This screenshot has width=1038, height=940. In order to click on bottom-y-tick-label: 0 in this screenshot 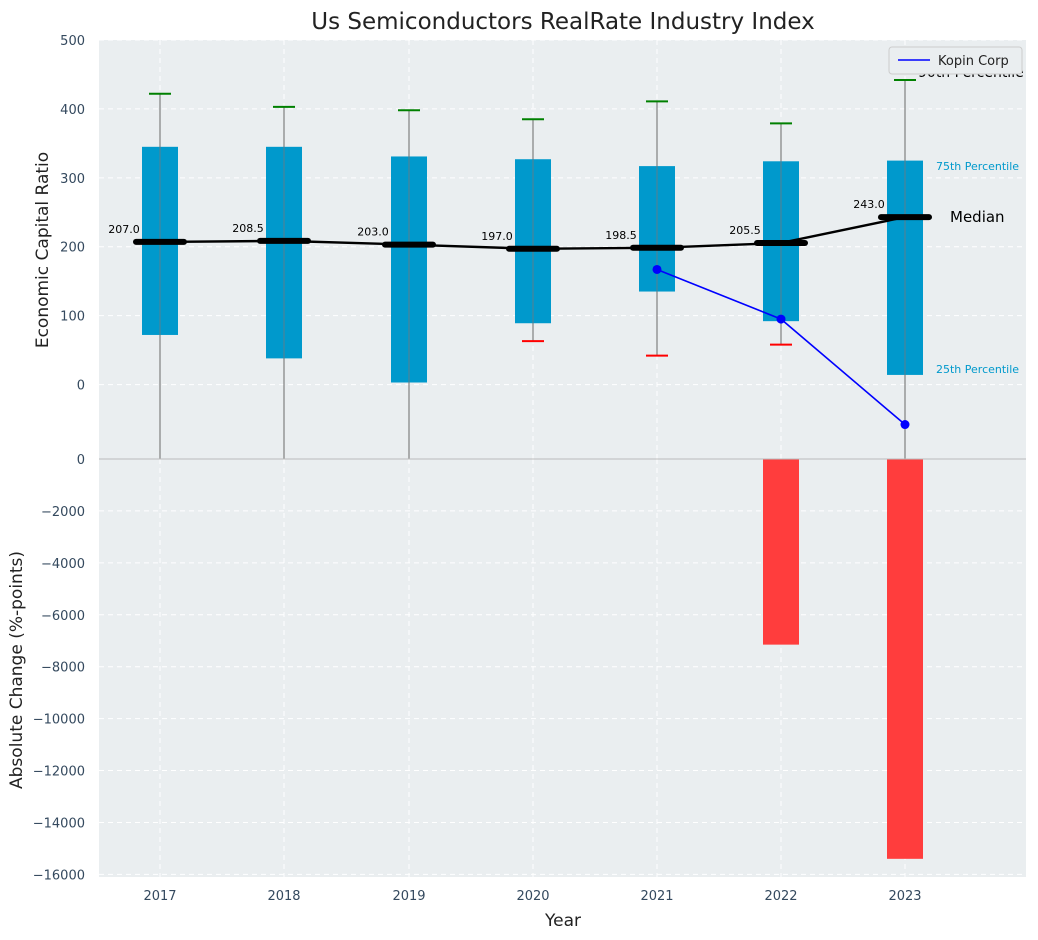, I will do `click(81, 460)`.